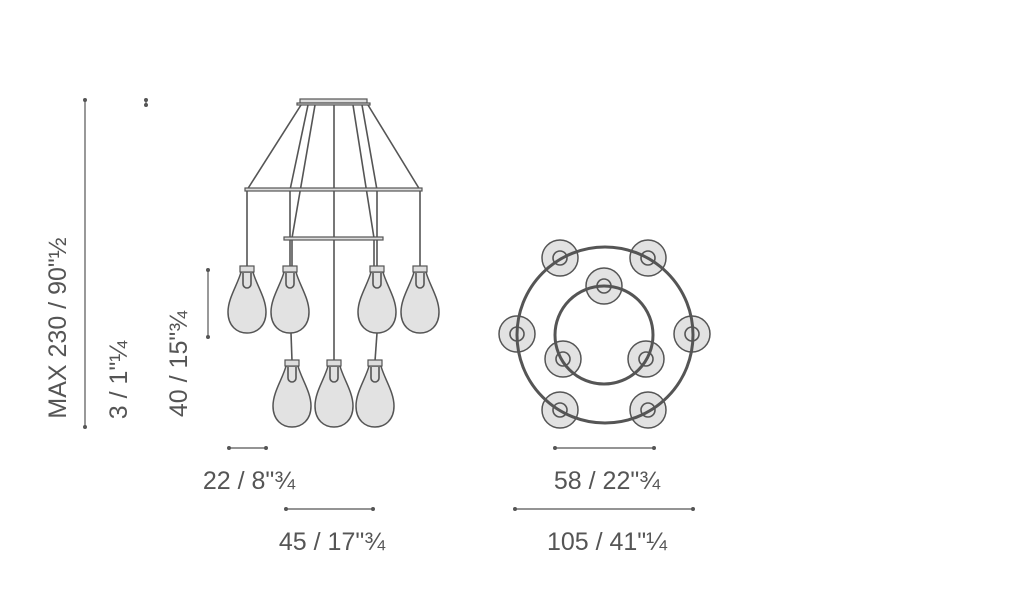 The width and height of the screenshot is (1024, 597). What do you see at coordinates (146, 102) in the screenshot?
I see `dim-canopy-height-line` at bounding box center [146, 102].